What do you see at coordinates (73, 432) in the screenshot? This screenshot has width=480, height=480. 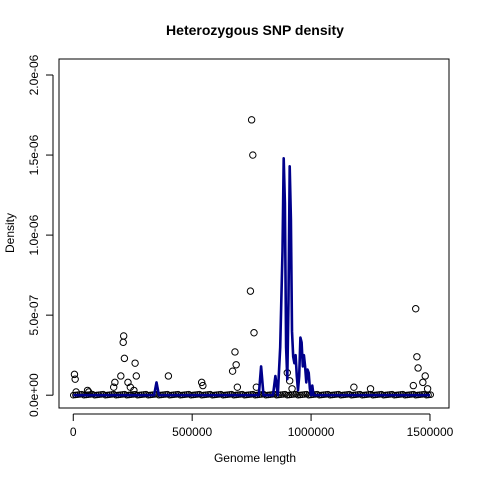 I see `x-tick-label: 0` at bounding box center [73, 432].